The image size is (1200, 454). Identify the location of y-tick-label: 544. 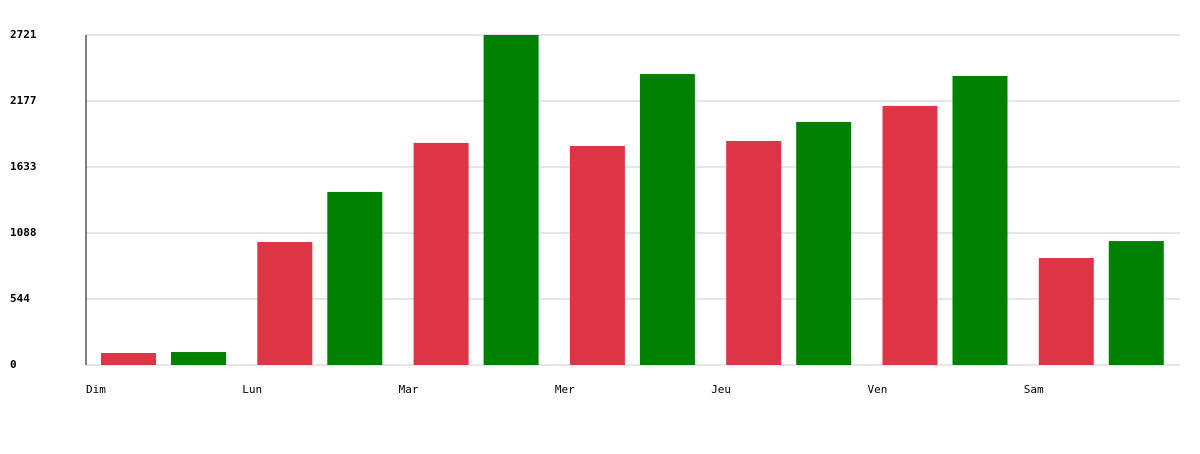
(20, 298).